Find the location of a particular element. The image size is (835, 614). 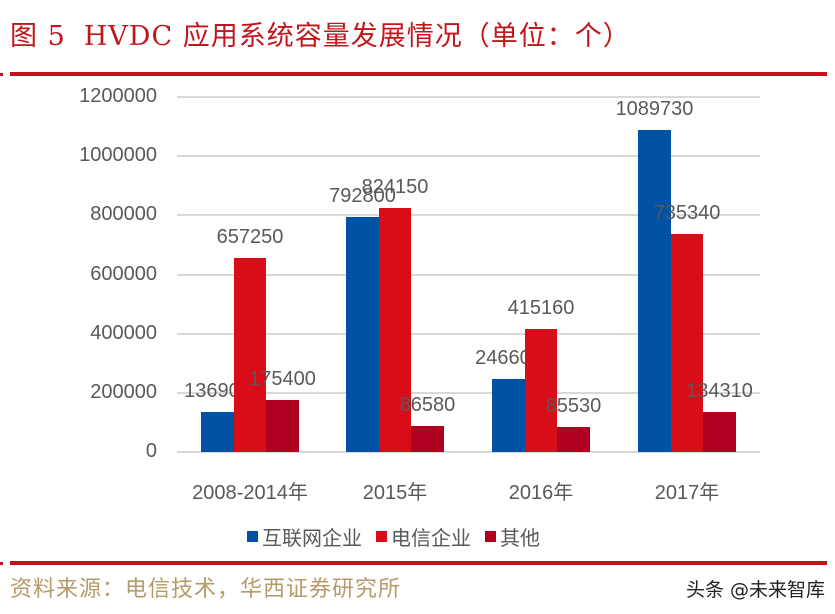

bar-其他-2016年 is located at coordinates (573, 439).